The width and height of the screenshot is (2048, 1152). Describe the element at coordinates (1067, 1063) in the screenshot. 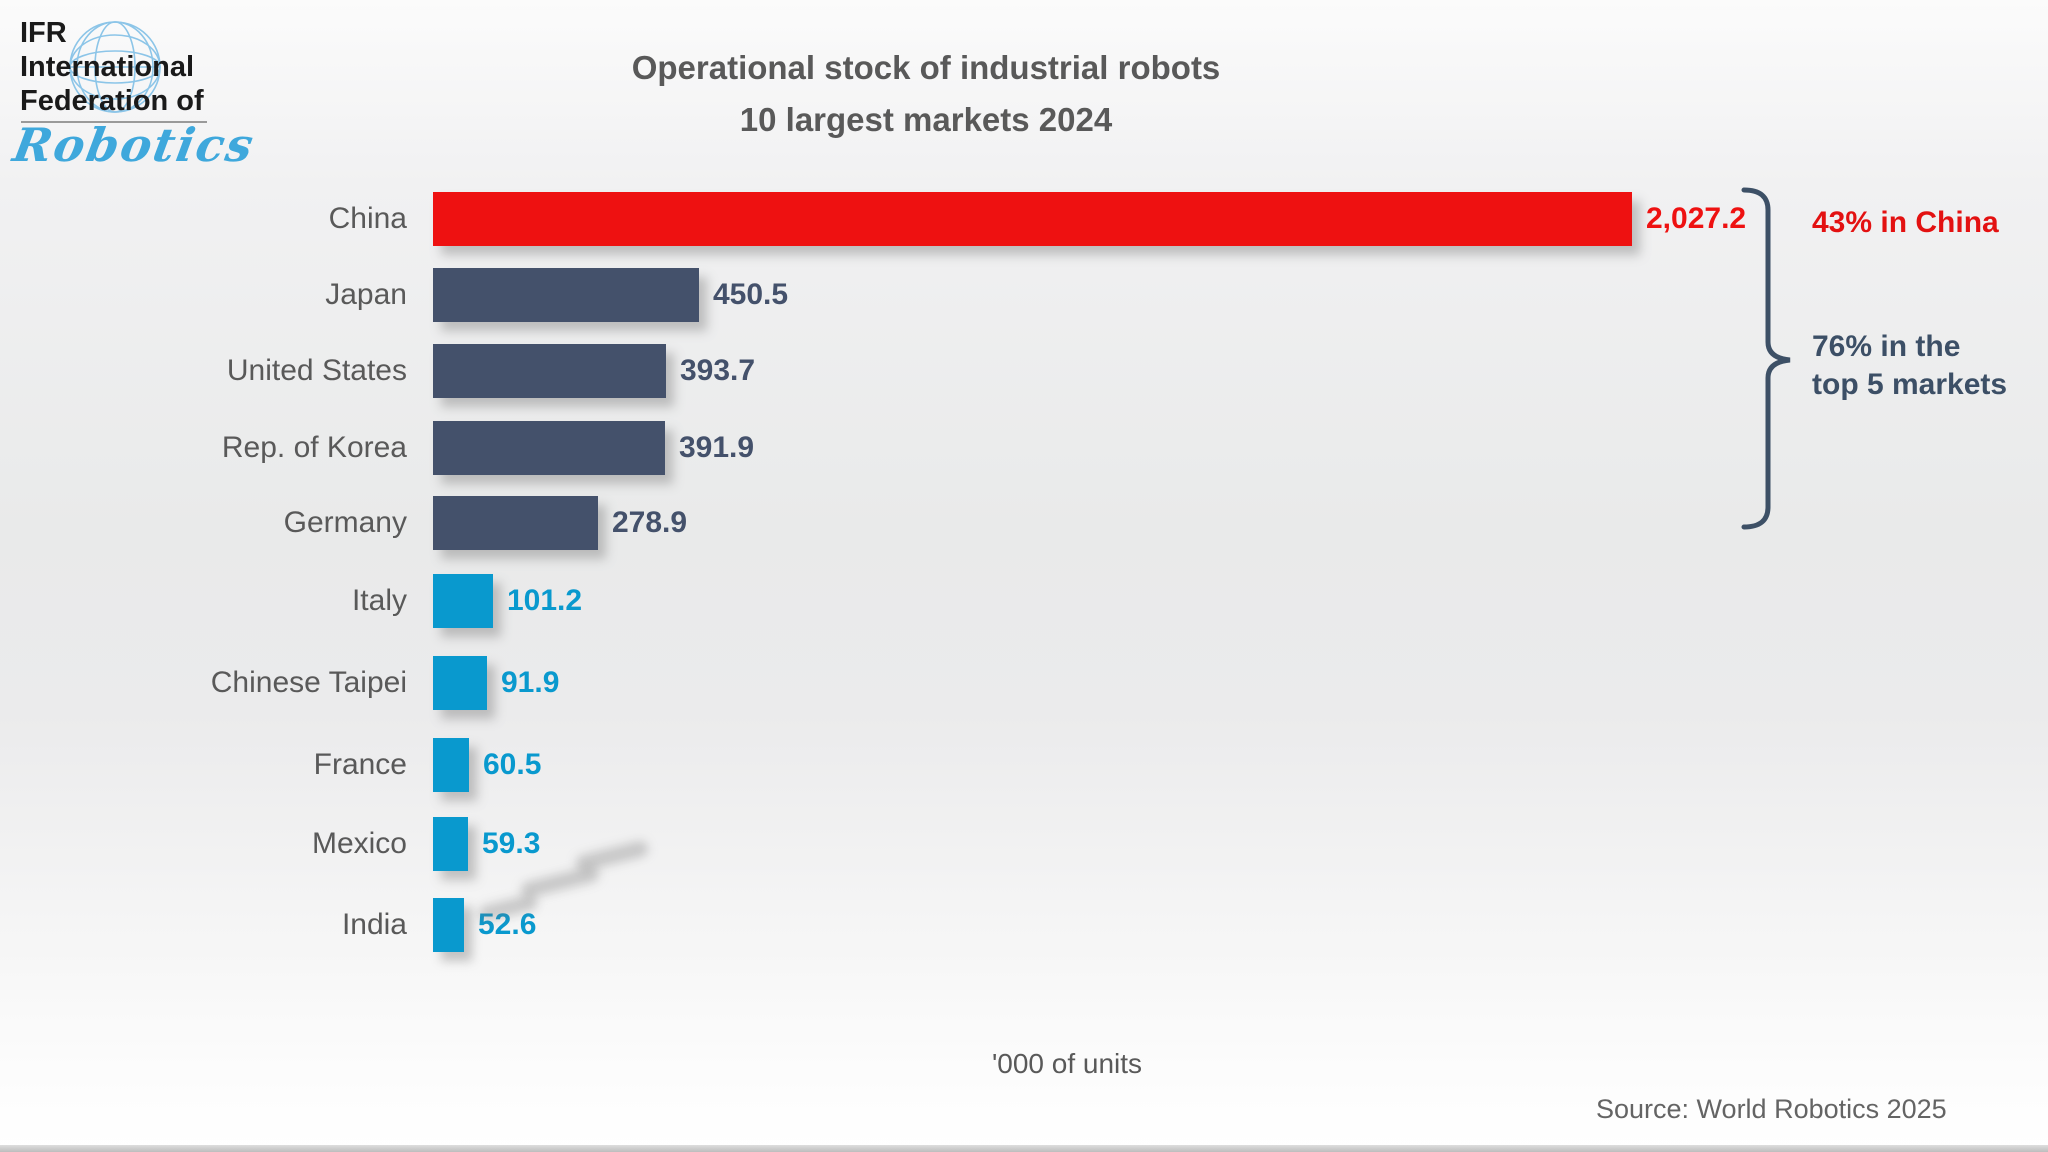

I see `axis-units-label: '000 of units` at that location.